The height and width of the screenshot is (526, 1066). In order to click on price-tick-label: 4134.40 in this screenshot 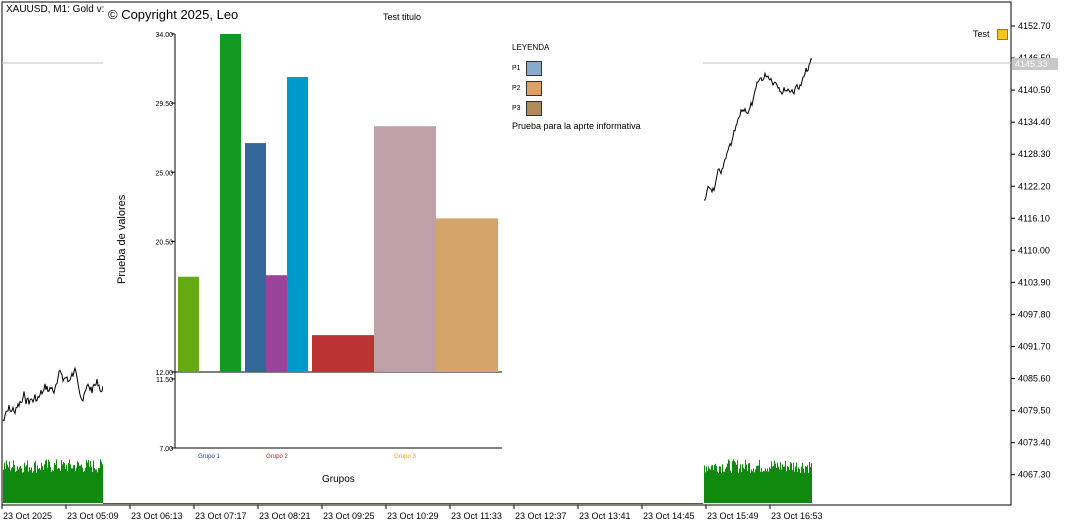, I will do `click(1034, 122)`.